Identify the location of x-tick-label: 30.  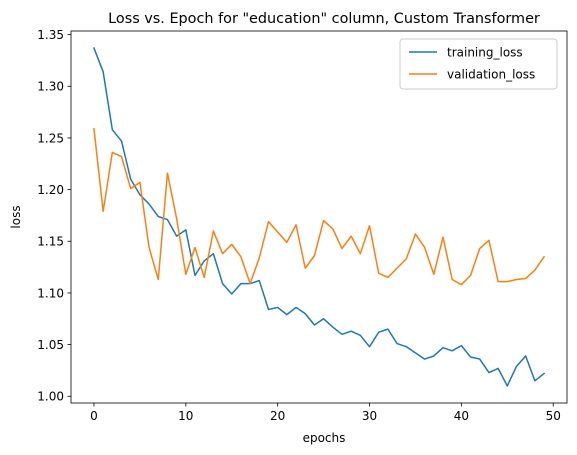
(369, 416).